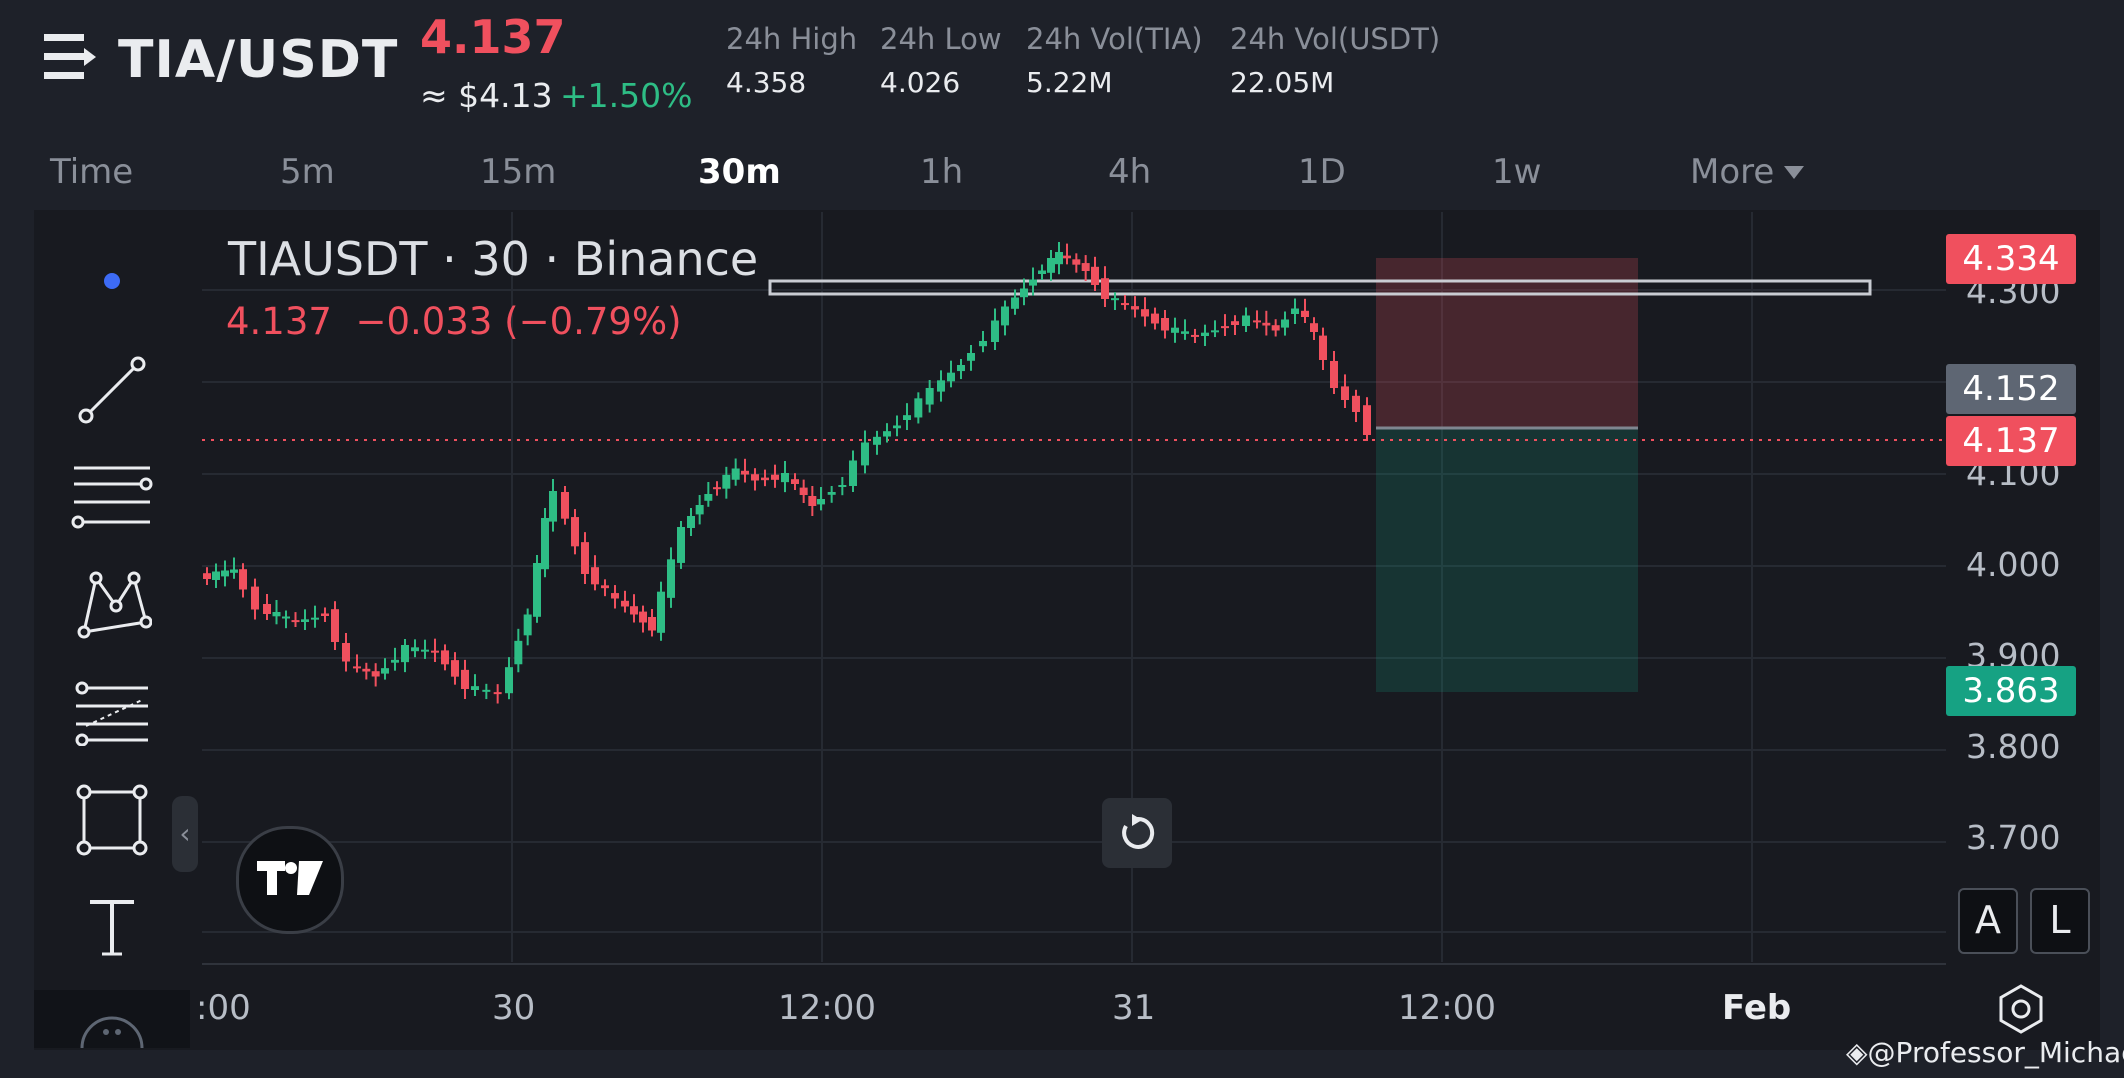  Describe the element at coordinates (920, 82) in the screenshot. I see `stat-value-low: 4.026` at that location.